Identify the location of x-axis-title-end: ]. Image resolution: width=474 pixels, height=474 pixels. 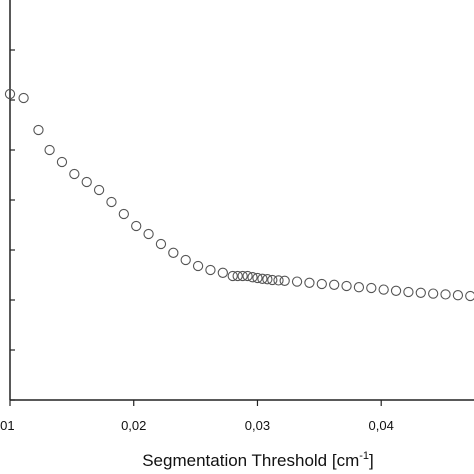
(371, 460).